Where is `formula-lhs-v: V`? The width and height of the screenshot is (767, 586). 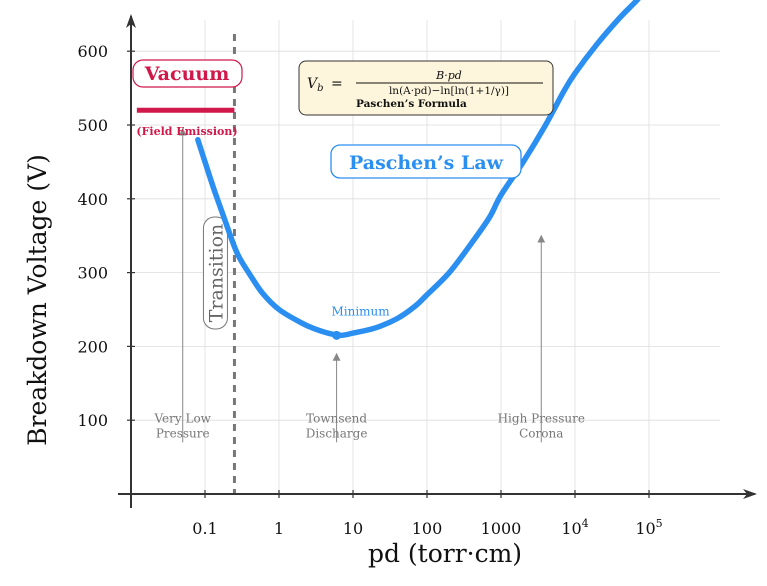 formula-lhs-v: V is located at coordinates (313, 84).